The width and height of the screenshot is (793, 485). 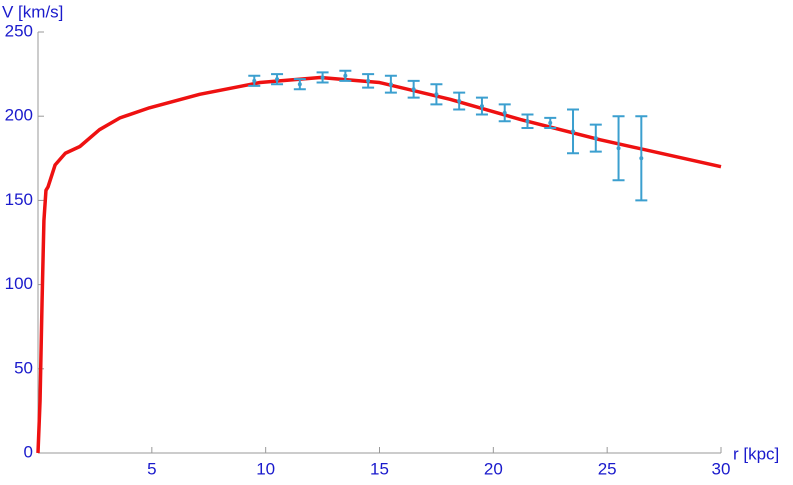 What do you see at coordinates (721, 468) in the screenshot?
I see `x-tick-label: 30` at bounding box center [721, 468].